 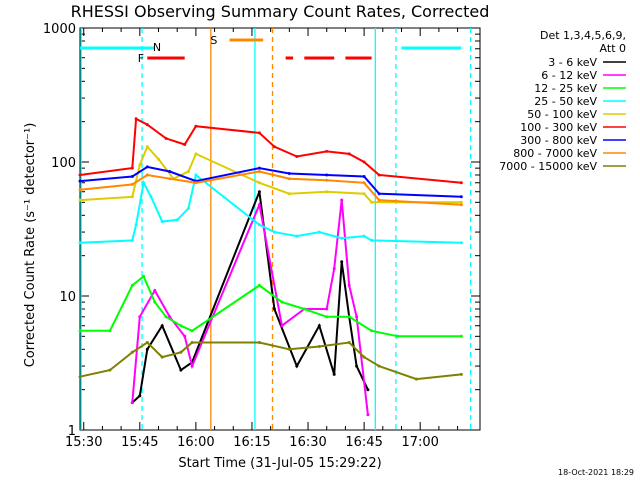 What do you see at coordinates (363, 442) in the screenshot?
I see `x-tick-label: 16:45` at bounding box center [363, 442].